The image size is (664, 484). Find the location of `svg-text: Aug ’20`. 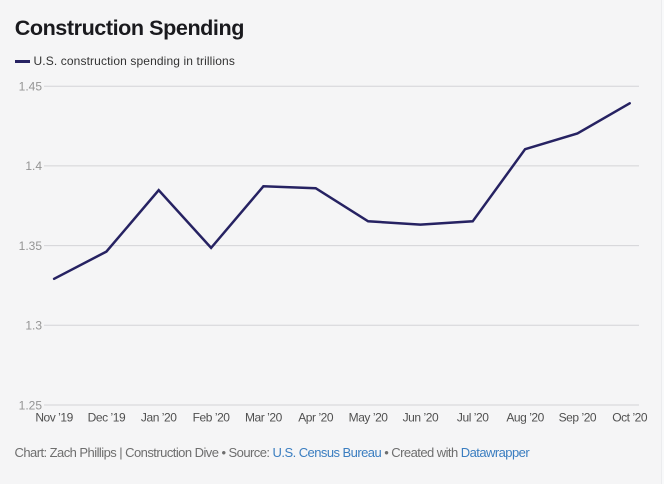

svg-text: Aug ’20 is located at coordinates (525, 418).